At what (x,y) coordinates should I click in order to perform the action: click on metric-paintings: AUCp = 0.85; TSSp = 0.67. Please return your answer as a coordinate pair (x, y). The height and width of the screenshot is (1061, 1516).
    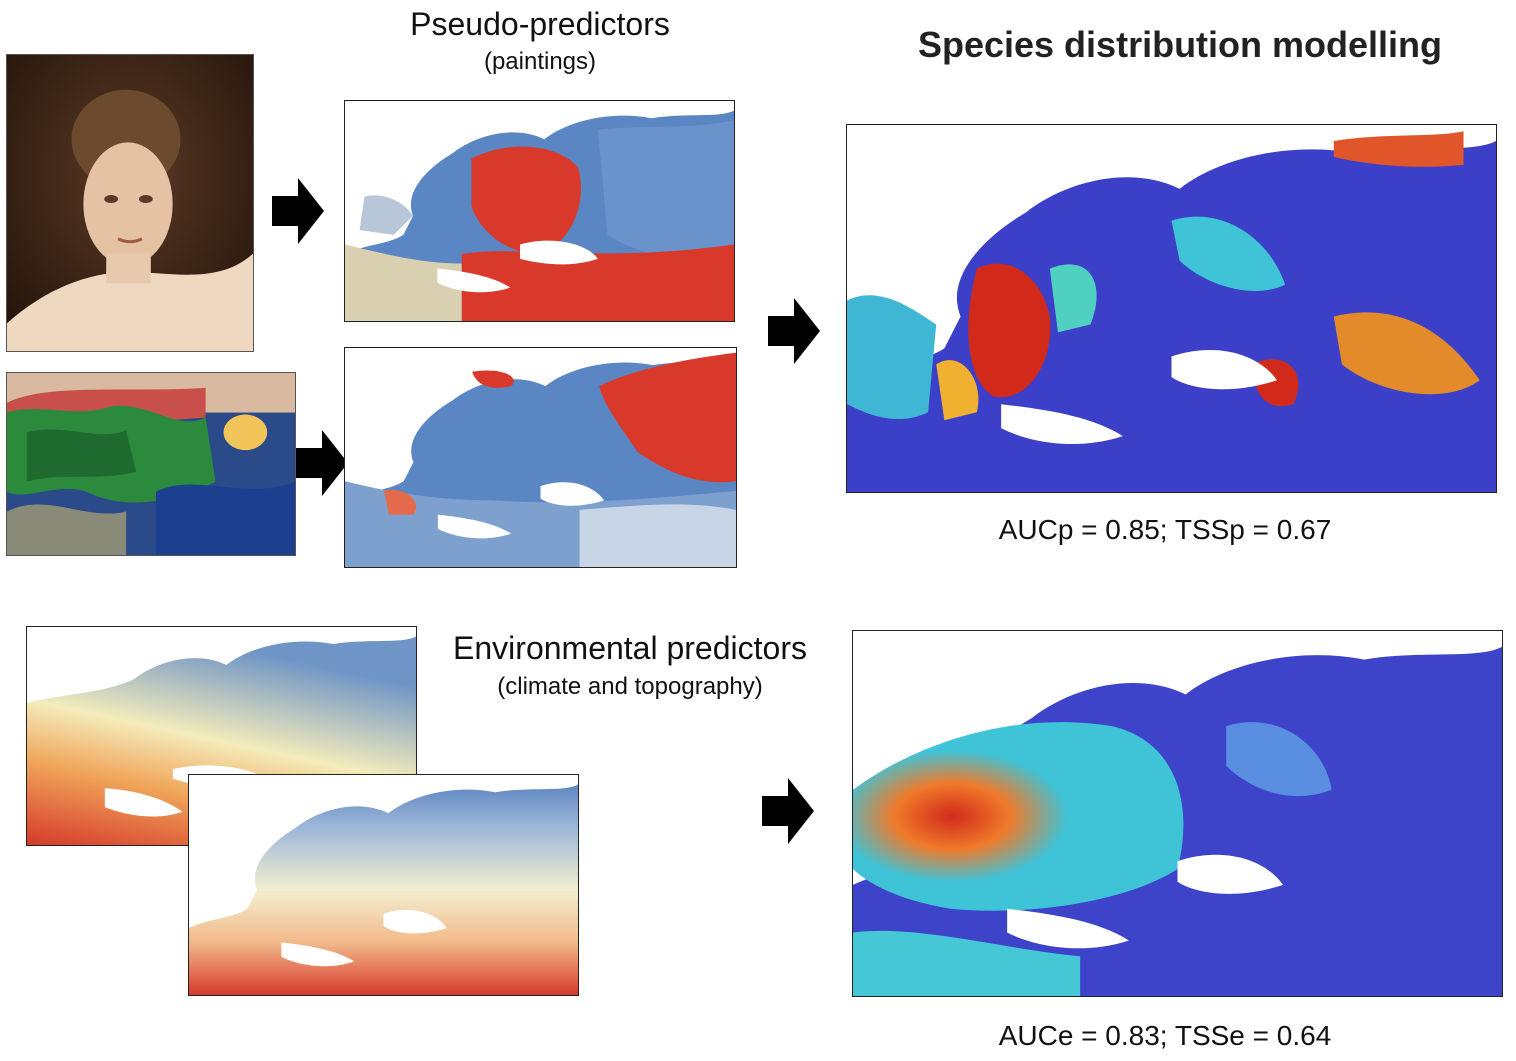
    Looking at the image, I should click on (1165, 529).